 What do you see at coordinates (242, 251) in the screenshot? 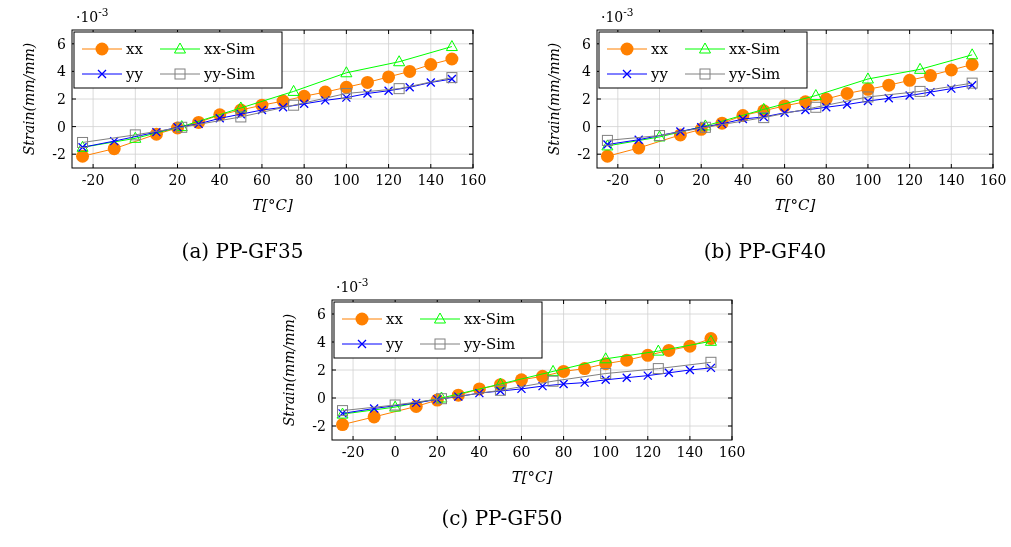
I see `text: (a) PP-GF35` at bounding box center [242, 251].